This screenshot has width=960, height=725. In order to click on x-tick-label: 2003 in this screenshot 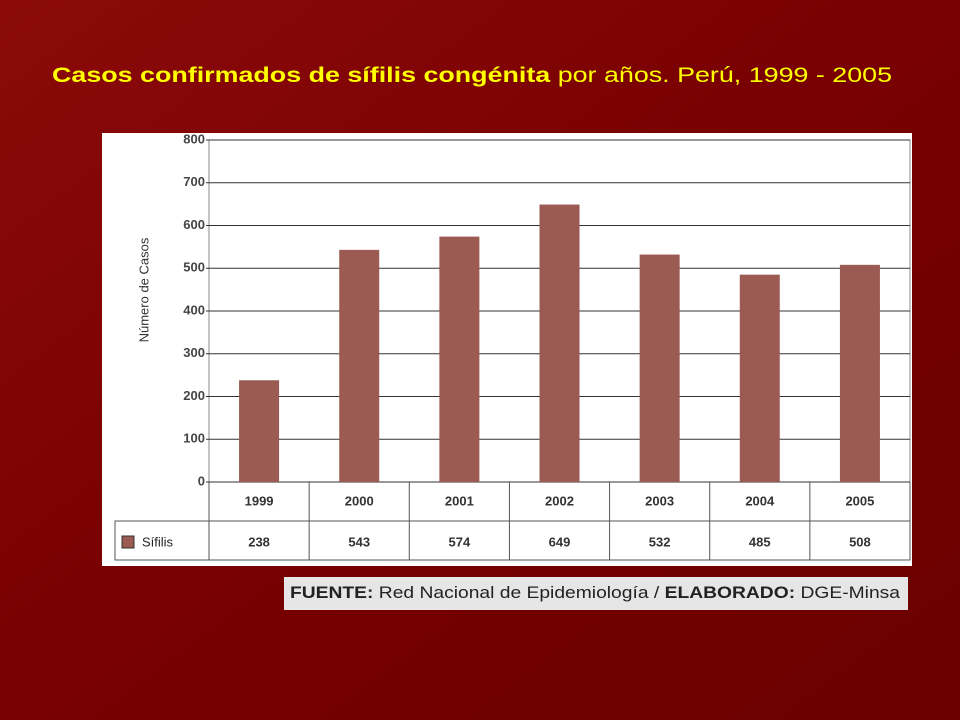, I will do `click(659, 500)`.